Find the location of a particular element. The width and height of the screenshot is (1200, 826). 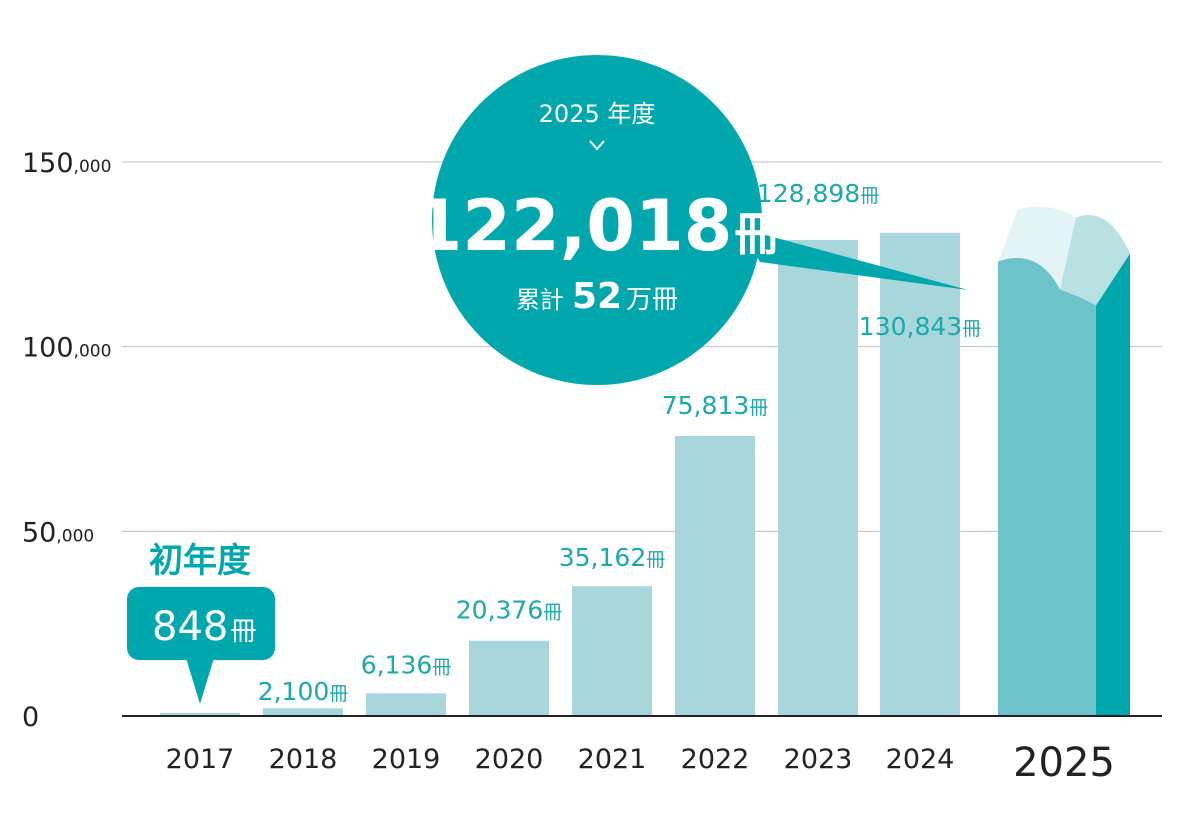

value-label-2020: 20,376冊 is located at coordinates (509, 610).